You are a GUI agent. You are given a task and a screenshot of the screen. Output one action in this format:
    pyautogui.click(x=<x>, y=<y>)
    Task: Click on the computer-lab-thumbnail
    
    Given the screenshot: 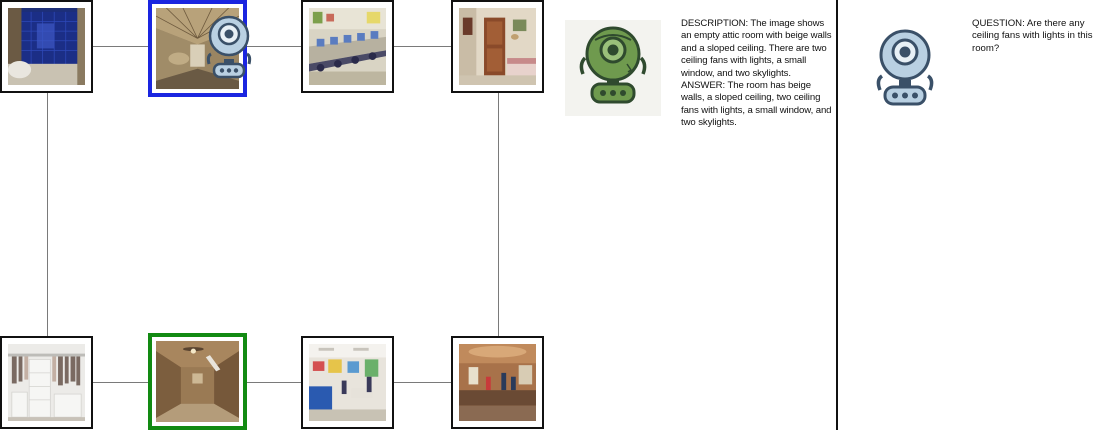 What is the action you would take?
    pyautogui.click(x=347, y=46)
    